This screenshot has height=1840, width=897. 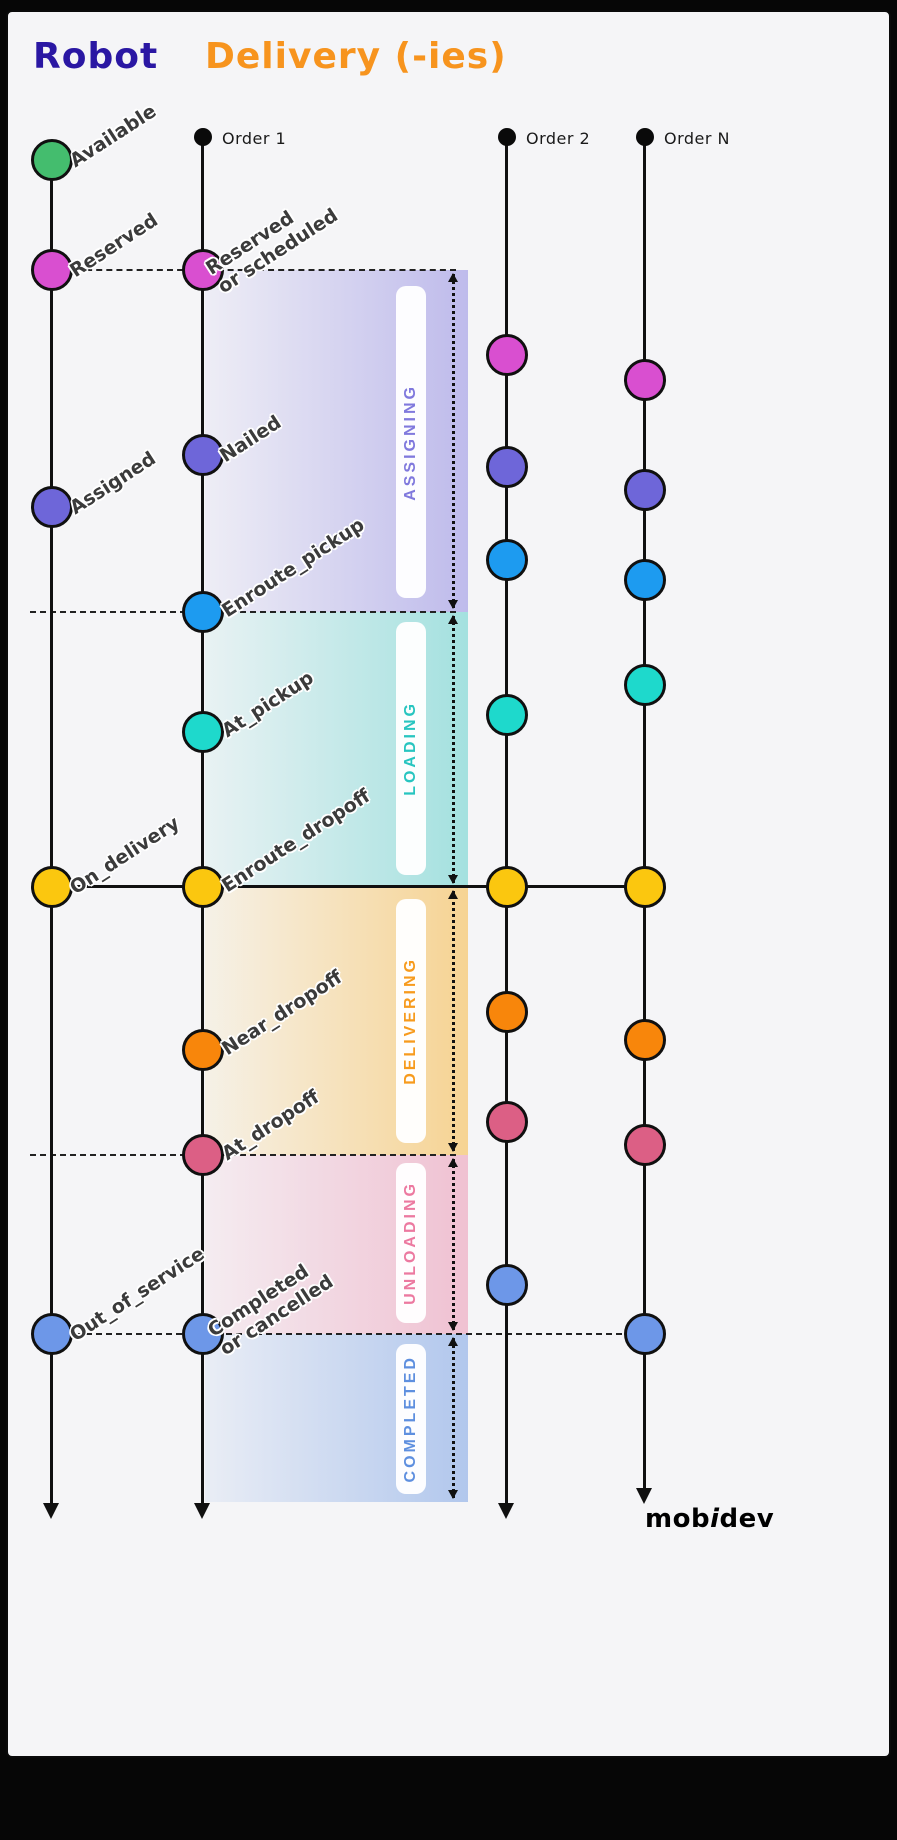 I want to click on duration-arrow-unloading, so click(x=453, y=1244).